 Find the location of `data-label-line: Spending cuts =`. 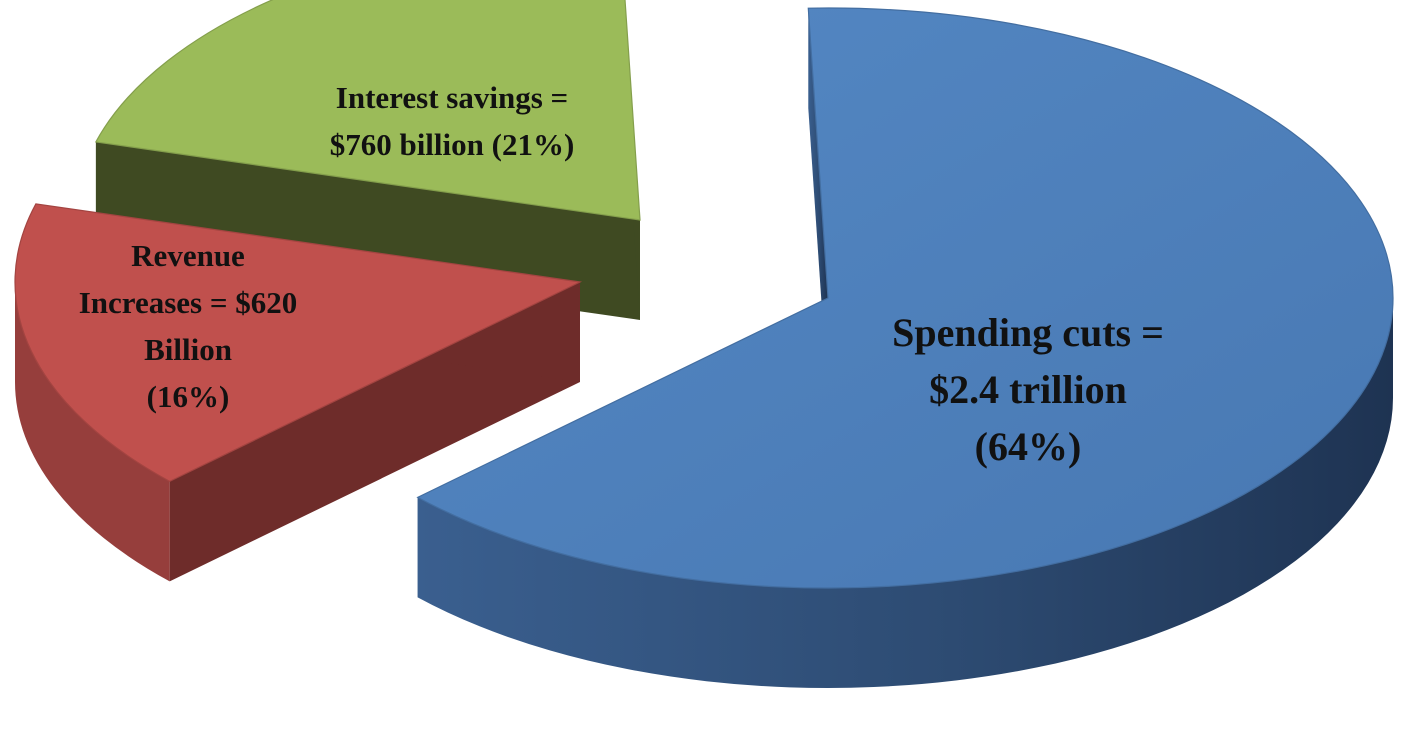

data-label-line: Spending cuts = is located at coordinates (1028, 332).